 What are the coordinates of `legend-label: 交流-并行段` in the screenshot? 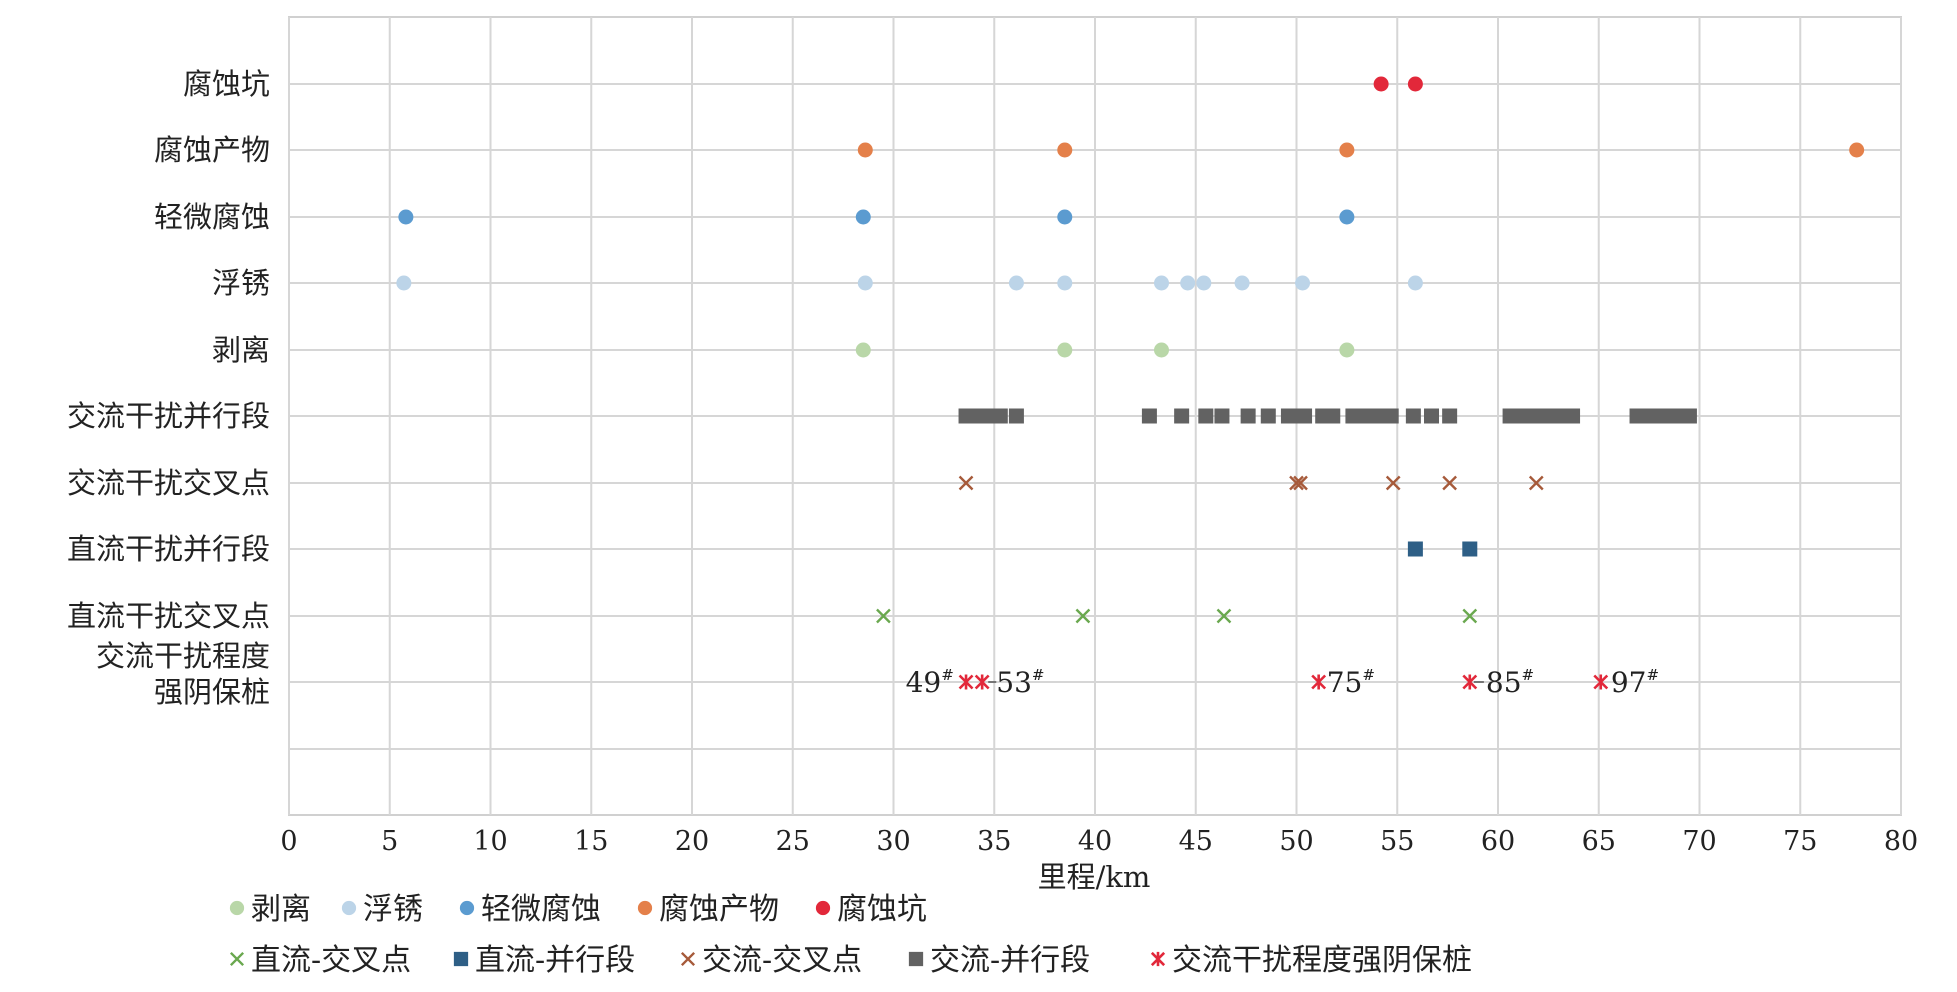 It's located at (1010, 960).